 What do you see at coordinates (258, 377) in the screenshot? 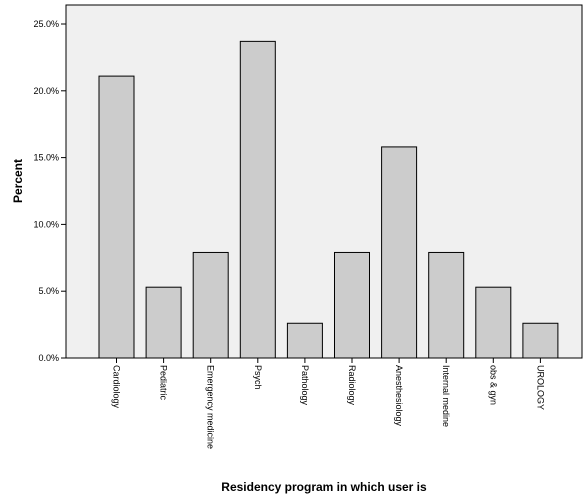
I see `x-tick-label: Psych` at bounding box center [258, 377].